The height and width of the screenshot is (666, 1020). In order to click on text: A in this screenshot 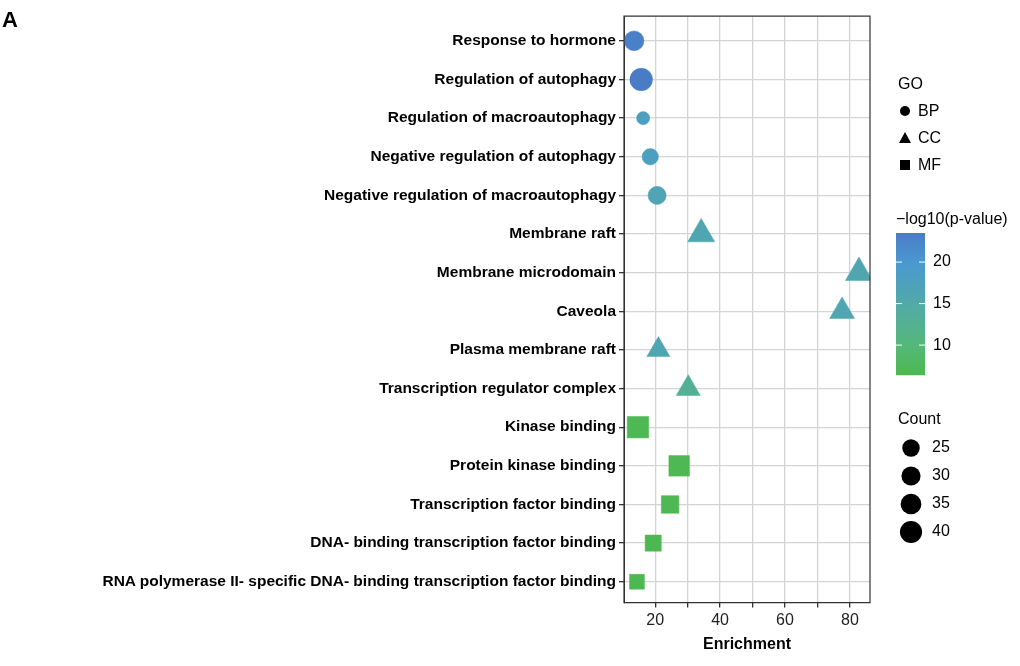, I will do `click(10, 20)`.